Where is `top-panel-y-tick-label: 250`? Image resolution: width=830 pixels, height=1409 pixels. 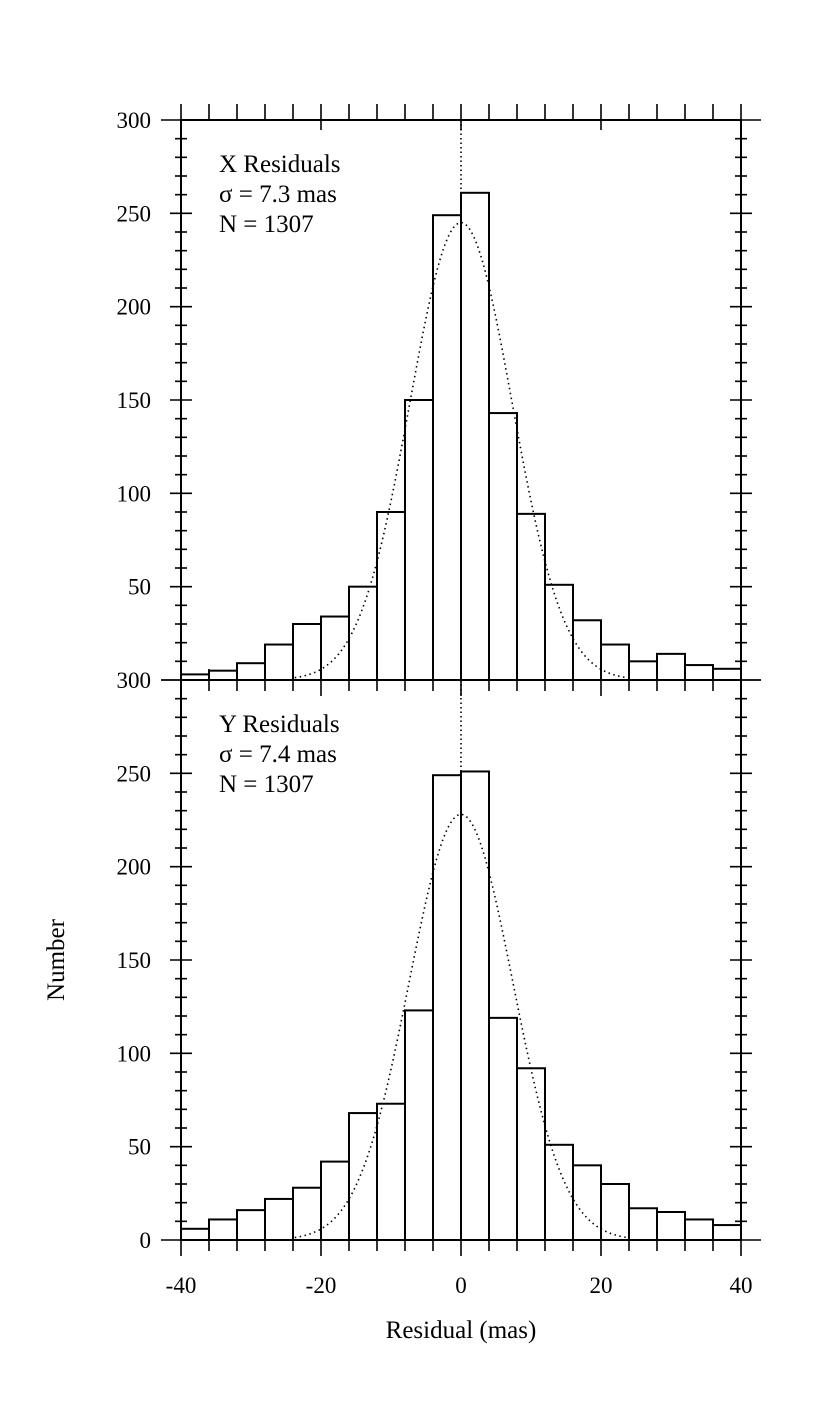
top-panel-y-tick-label: 250 is located at coordinates (134, 213).